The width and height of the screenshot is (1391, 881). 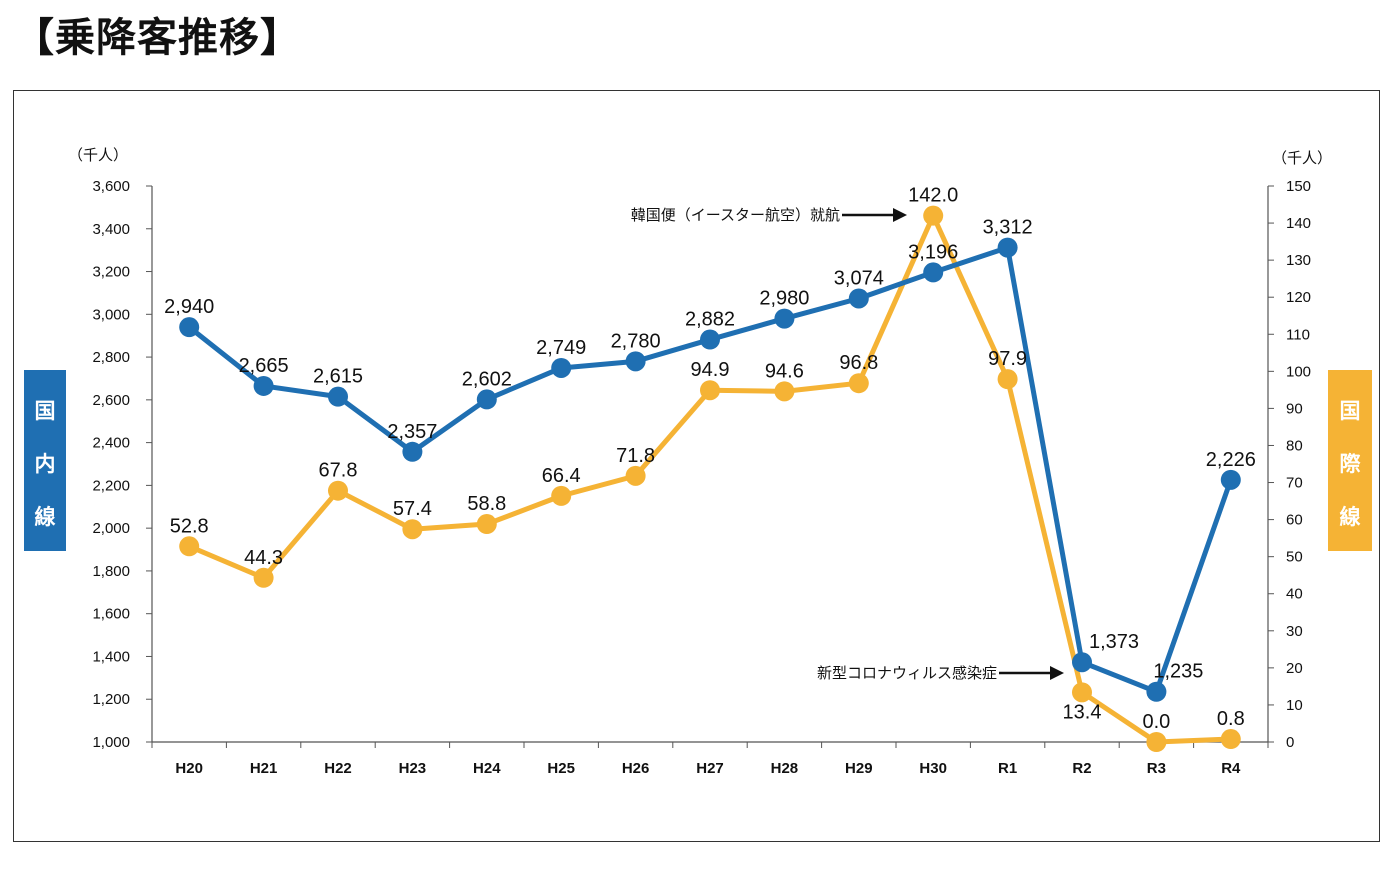 I want to click on international-data-label: 94.6, so click(x=784, y=371).